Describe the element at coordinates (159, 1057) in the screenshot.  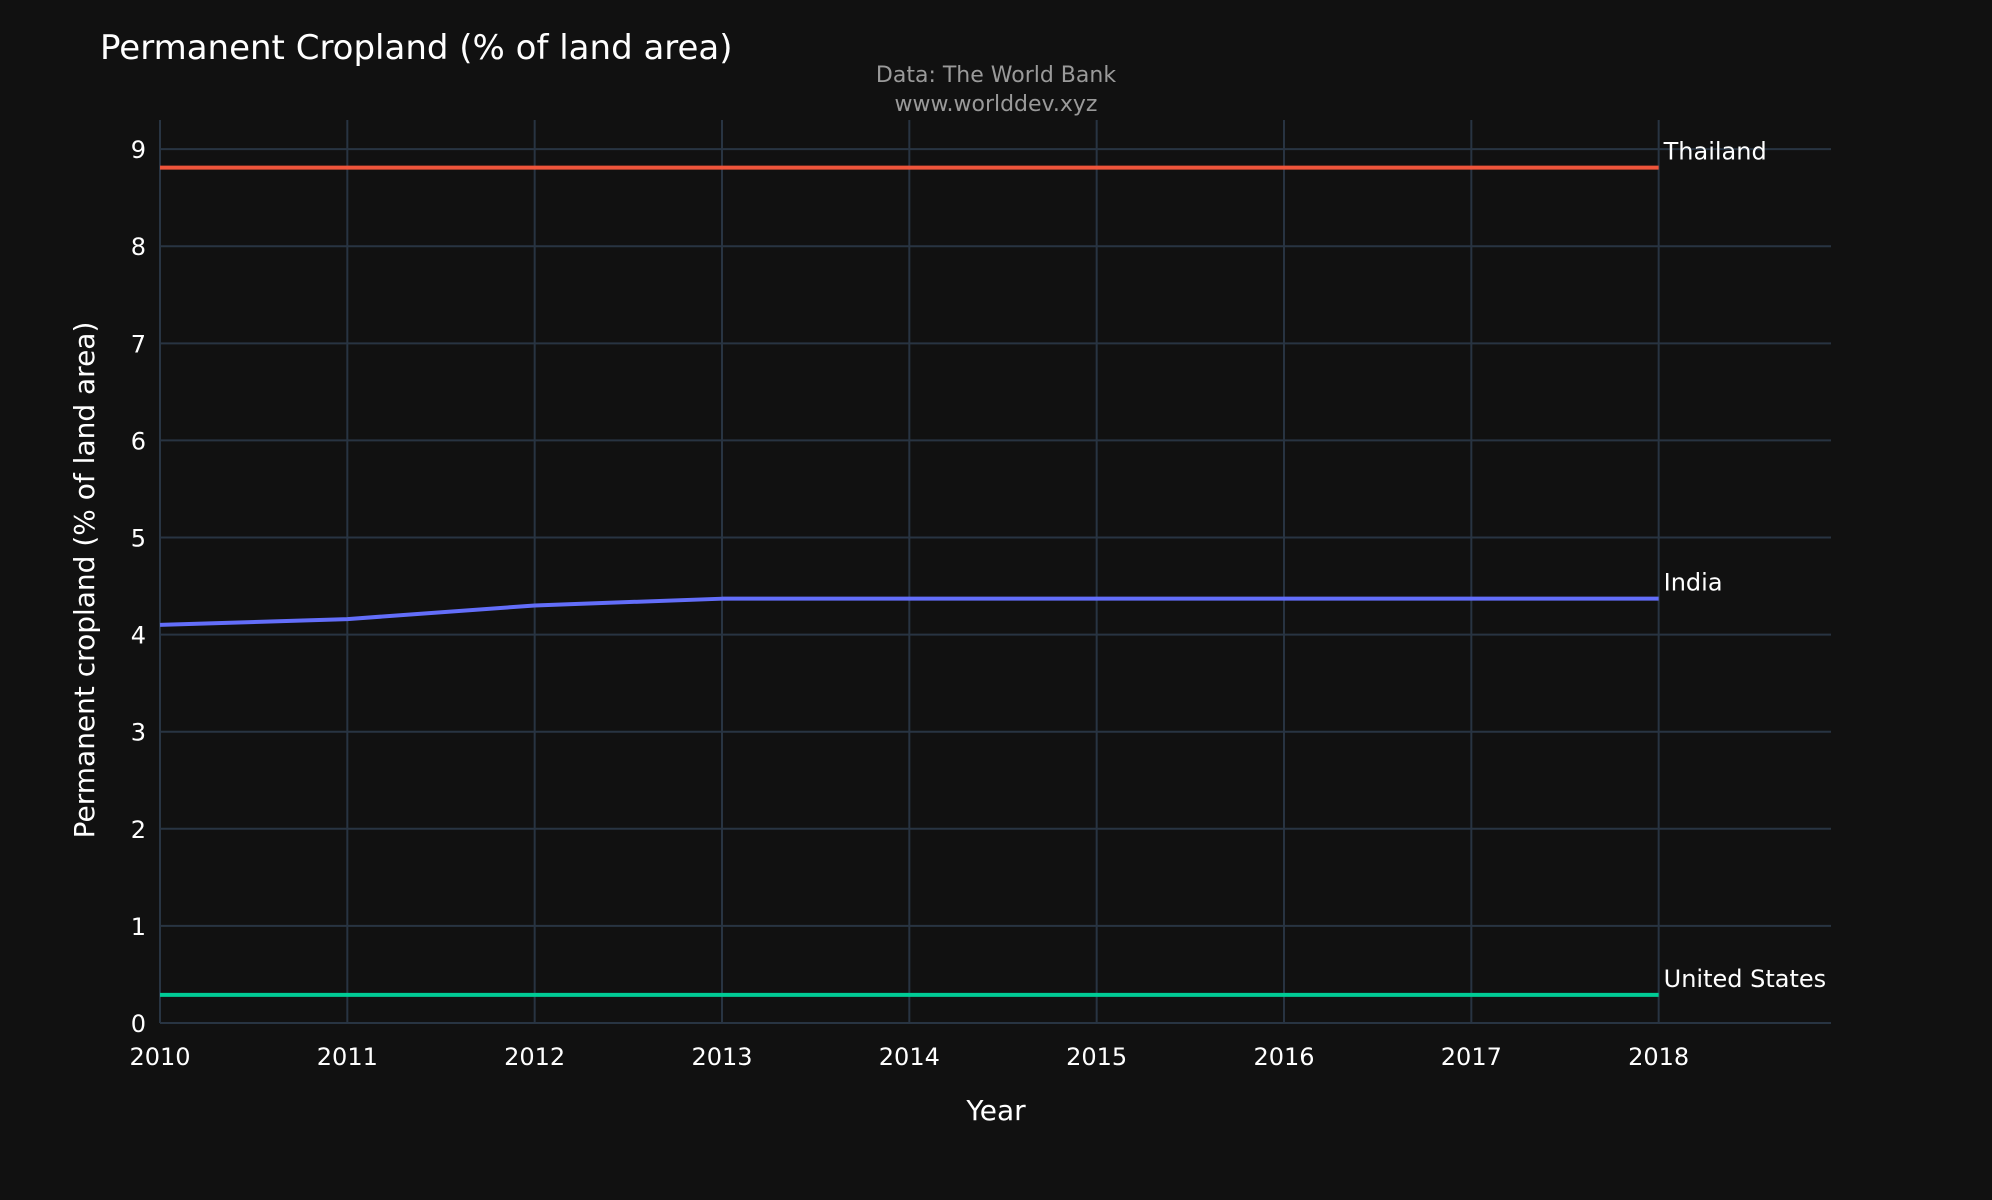
I see `x-tick-label: 2010` at that location.